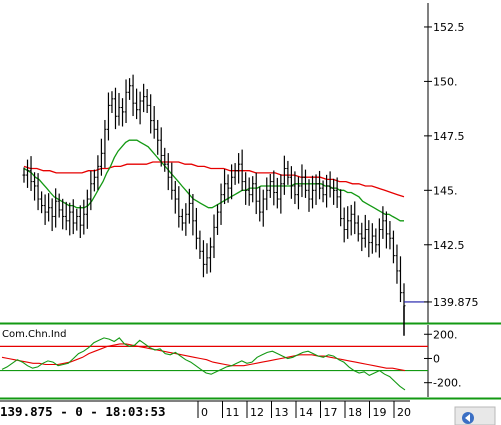 The height and width of the screenshot is (425, 501). What do you see at coordinates (456, 302) in the screenshot?
I see `last-price-label: 139.875` at bounding box center [456, 302].